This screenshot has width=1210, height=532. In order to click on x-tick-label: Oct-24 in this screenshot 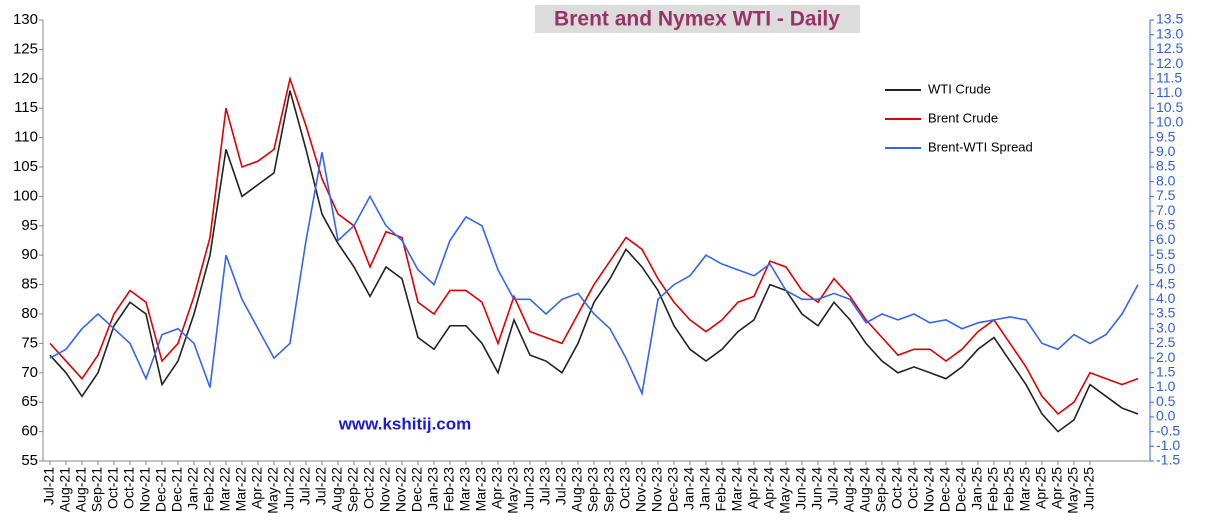, I will do `click(913, 488)`.